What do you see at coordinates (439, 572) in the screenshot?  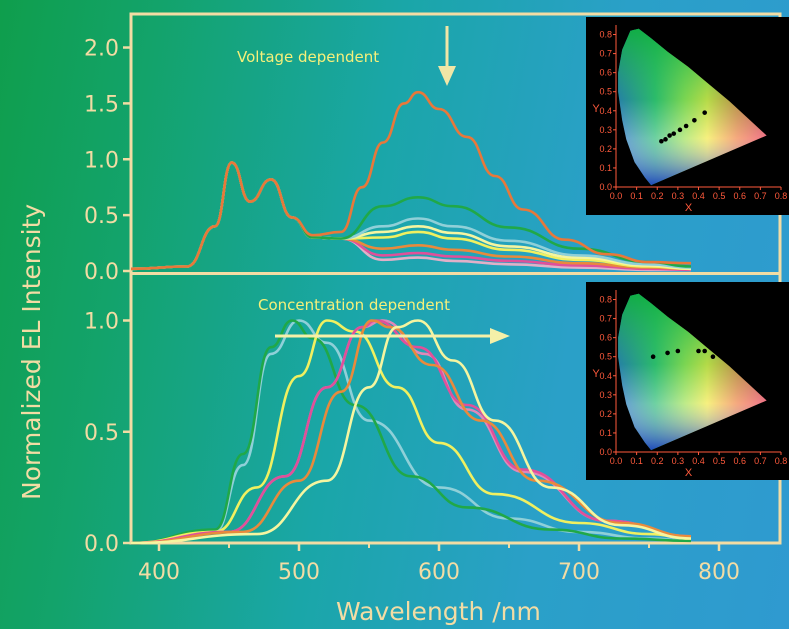 I see `x-tick-label: 600` at bounding box center [439, 572].